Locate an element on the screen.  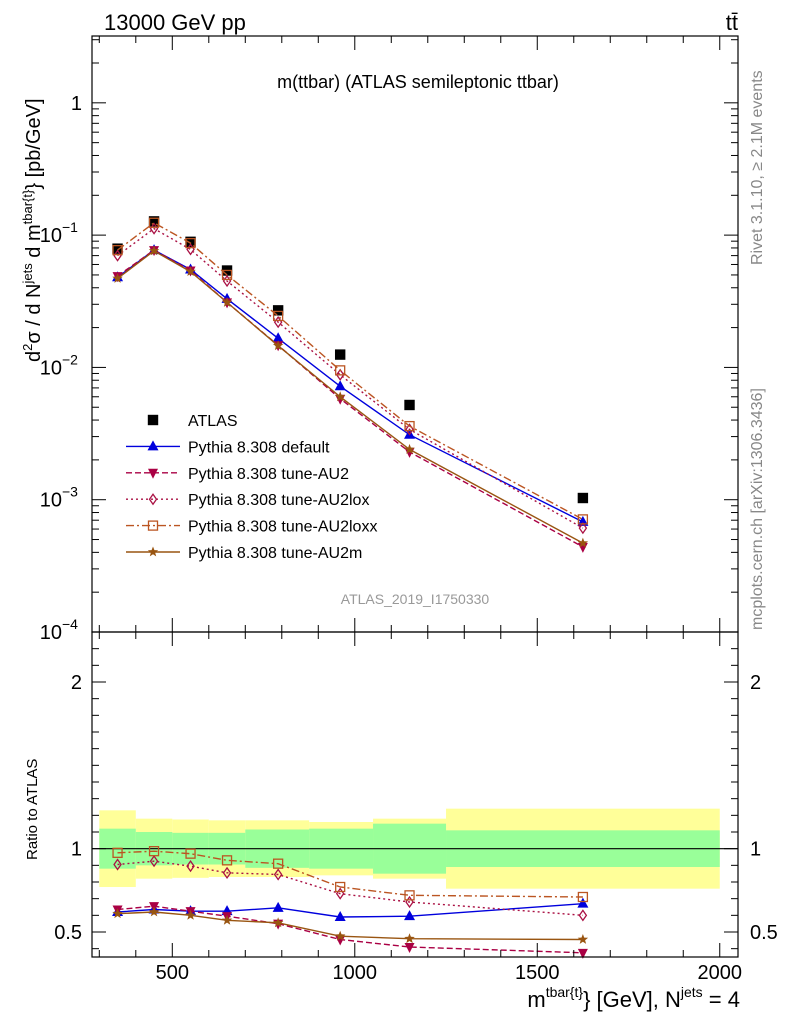
ratio-series-au2loxx is located at coordinates (350, 874).